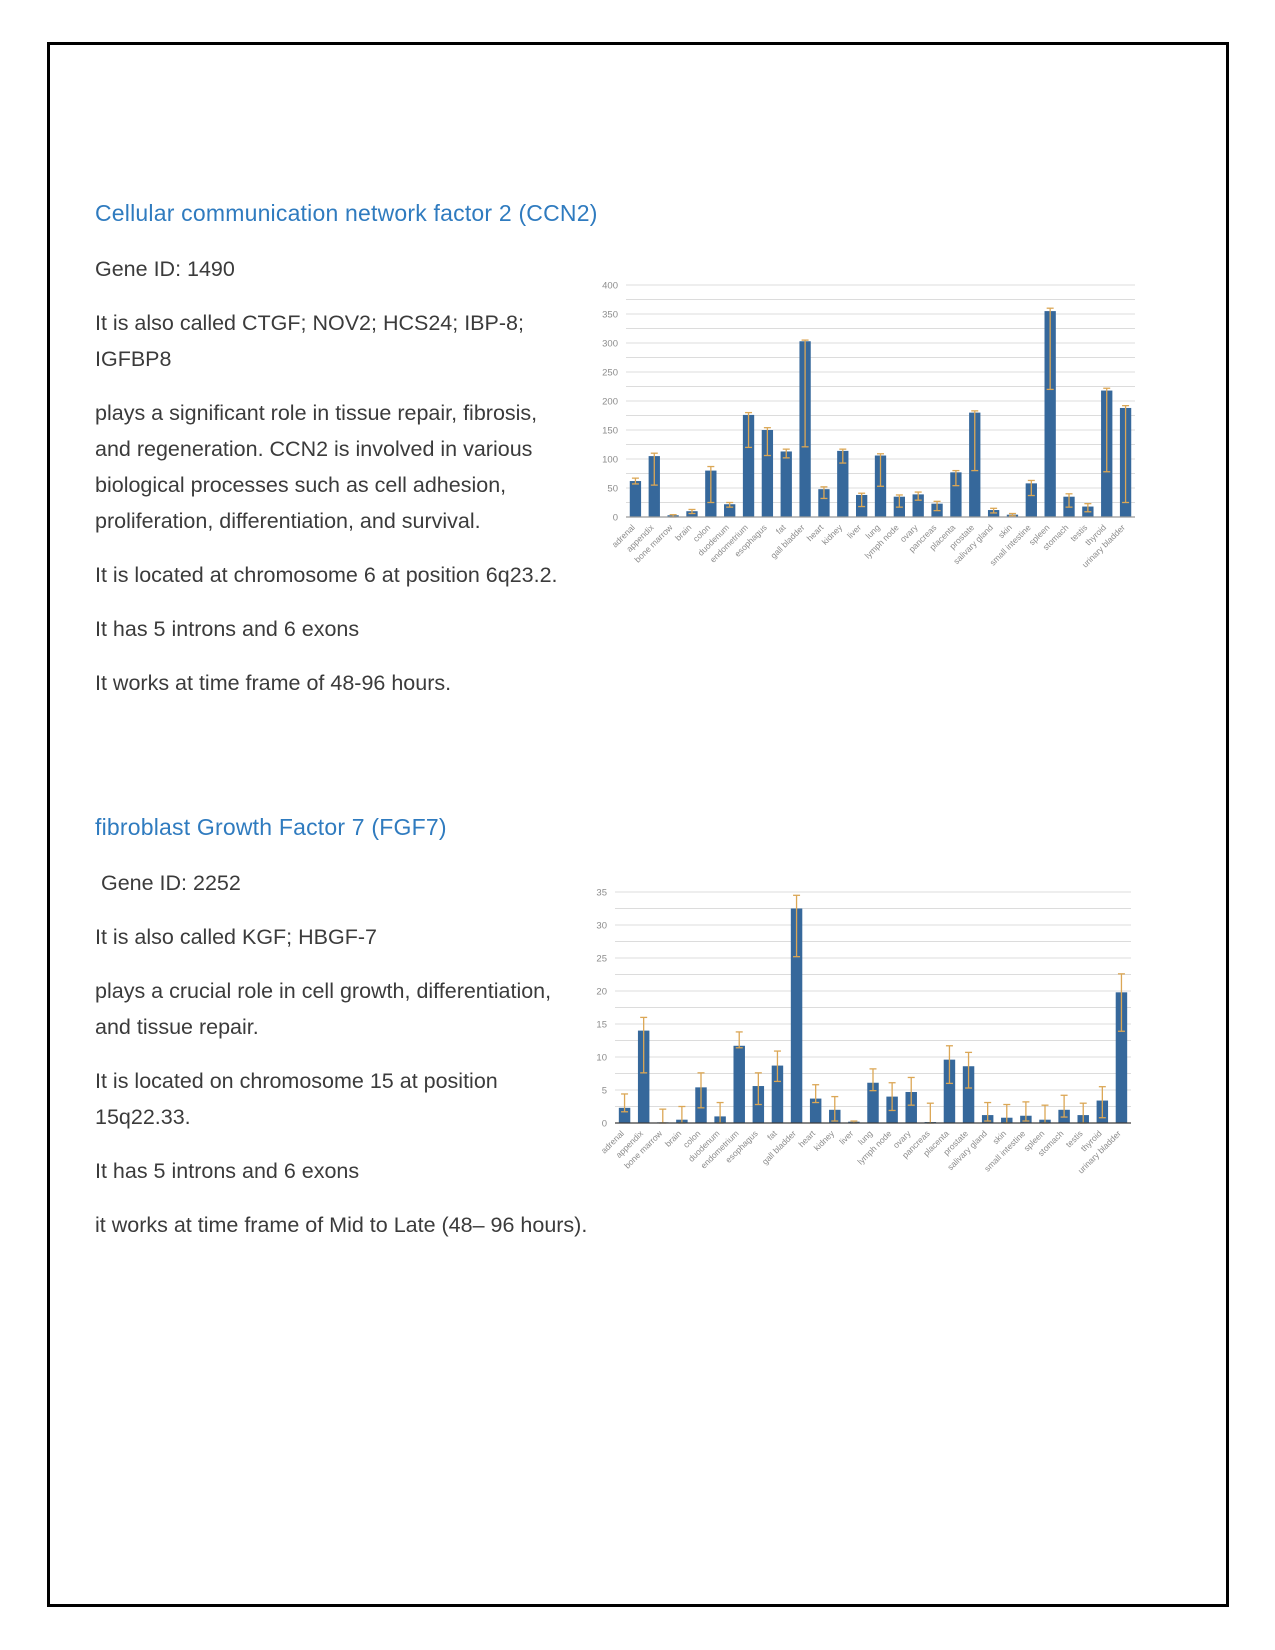  I want to click on y-tick-label: 35, so click(601, 893).